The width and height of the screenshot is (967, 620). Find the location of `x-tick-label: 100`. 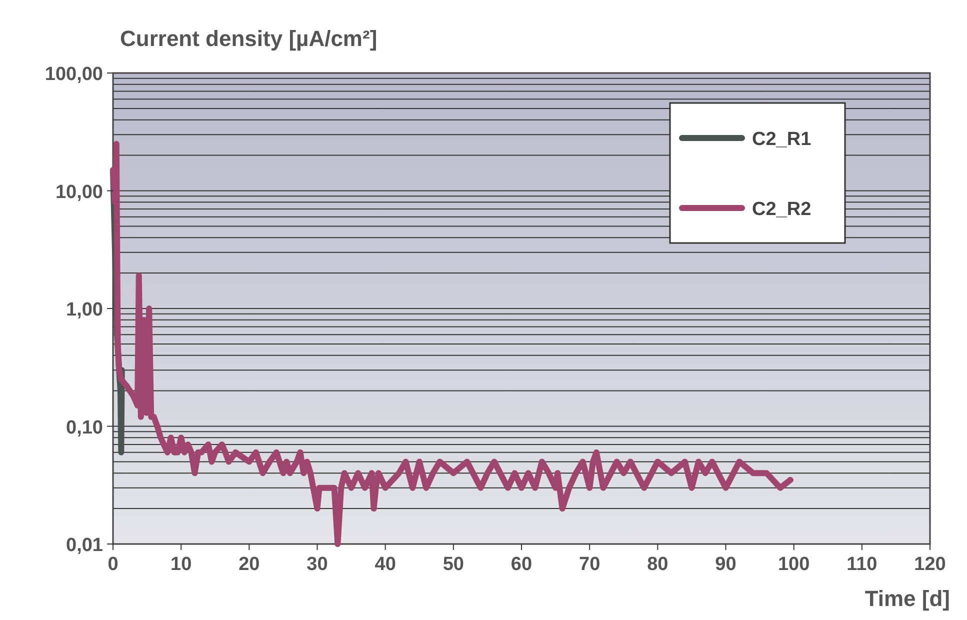

x-tick-label: 100 is located at coordinates (794, 564).